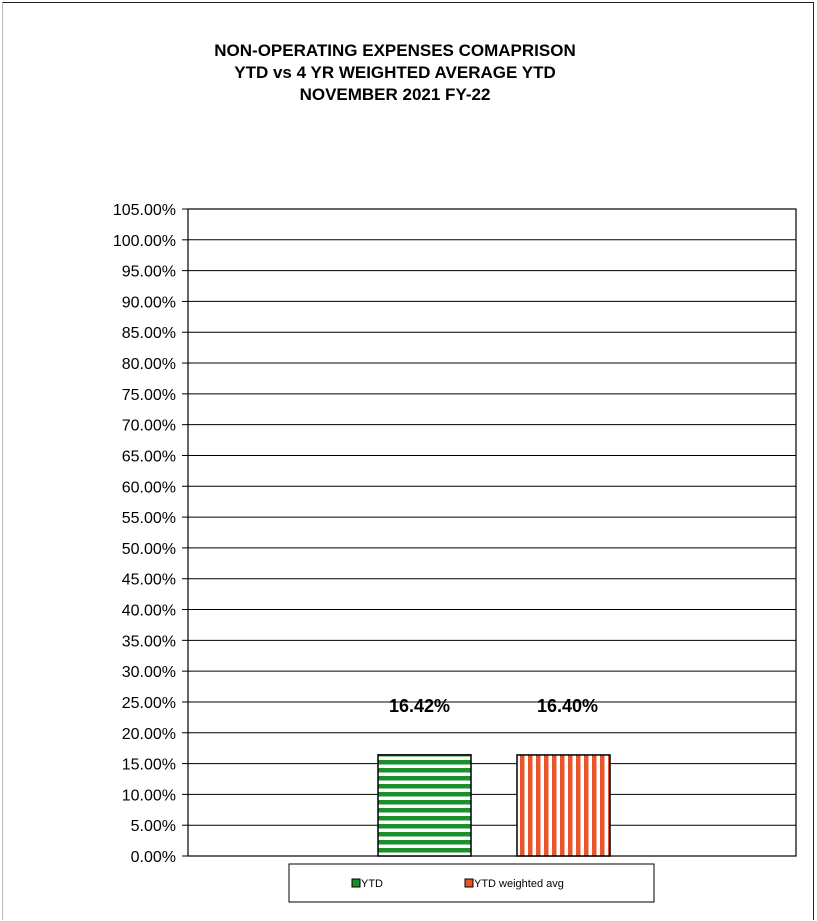 The width and height of the screenshot is (817, 921). What do you see at coordinates (563, 805) in the screenshot?
I see `bar-ytd-weighted-avg` at bounding box center [563, 805].